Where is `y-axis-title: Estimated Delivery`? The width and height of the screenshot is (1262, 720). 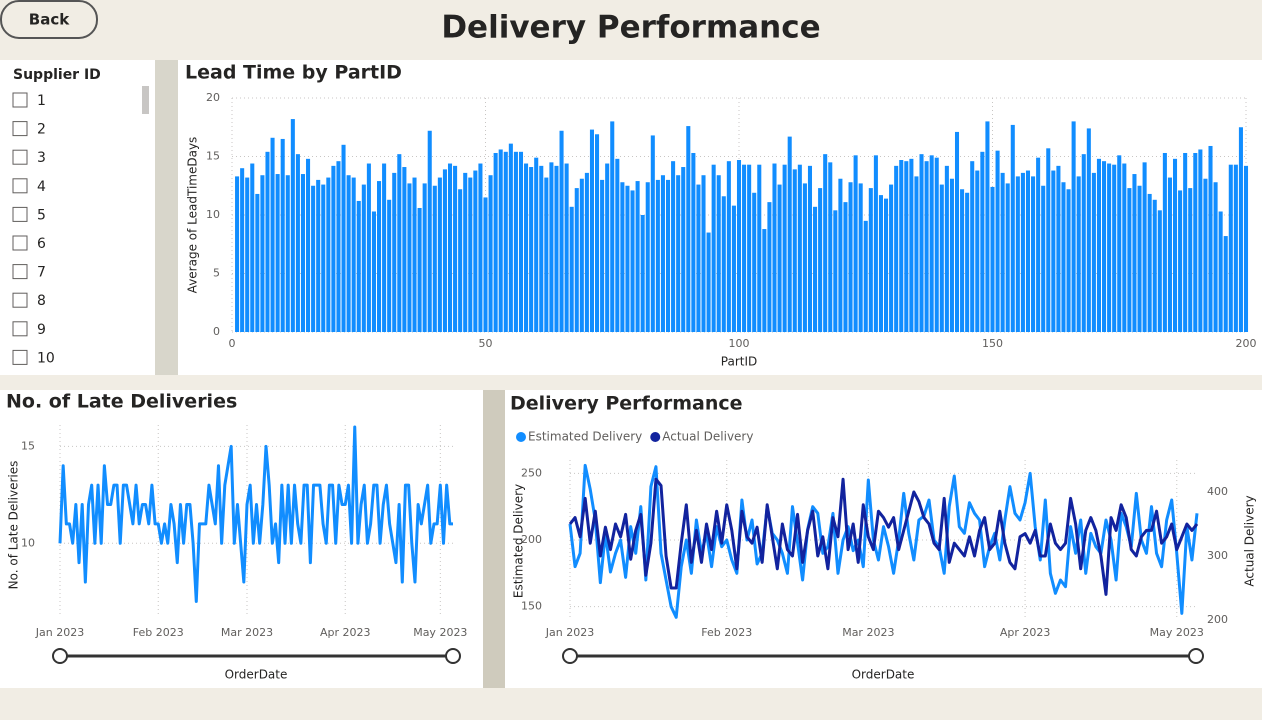 y-axis-title: Estimated Delivery is located at coordinates (519, 541).